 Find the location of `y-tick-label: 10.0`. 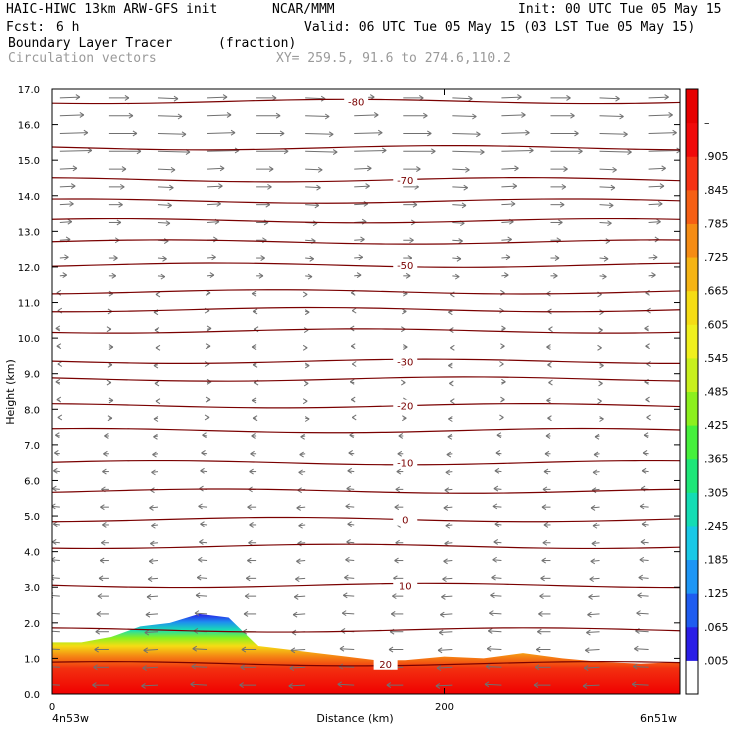

y-tick-label: 10.0 is located at coordinates (29, 339).